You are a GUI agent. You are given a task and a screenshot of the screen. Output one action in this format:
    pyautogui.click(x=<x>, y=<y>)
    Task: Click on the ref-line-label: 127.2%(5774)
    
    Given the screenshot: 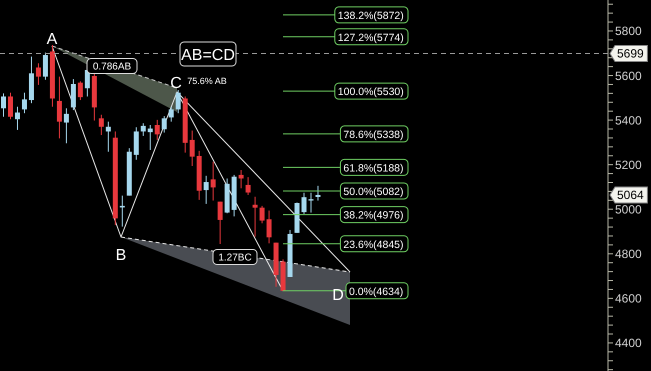 What is the action you would take?
    pyautogui.click(x=371, y=38)
    